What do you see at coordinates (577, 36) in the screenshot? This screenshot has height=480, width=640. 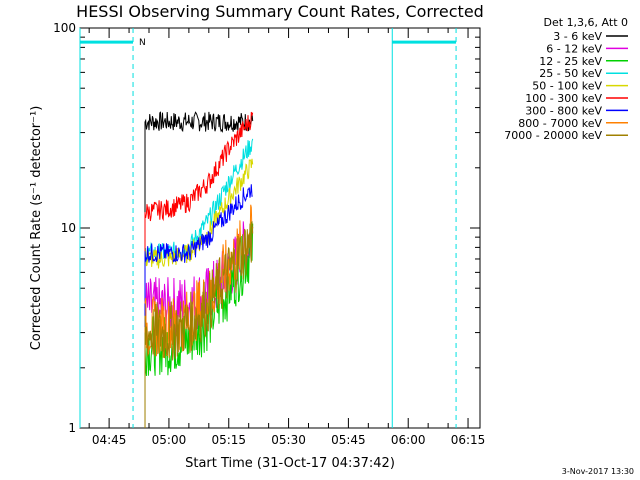 I see `legend-label-0: 3 - 6 keV` at bounding box center [577, 36].